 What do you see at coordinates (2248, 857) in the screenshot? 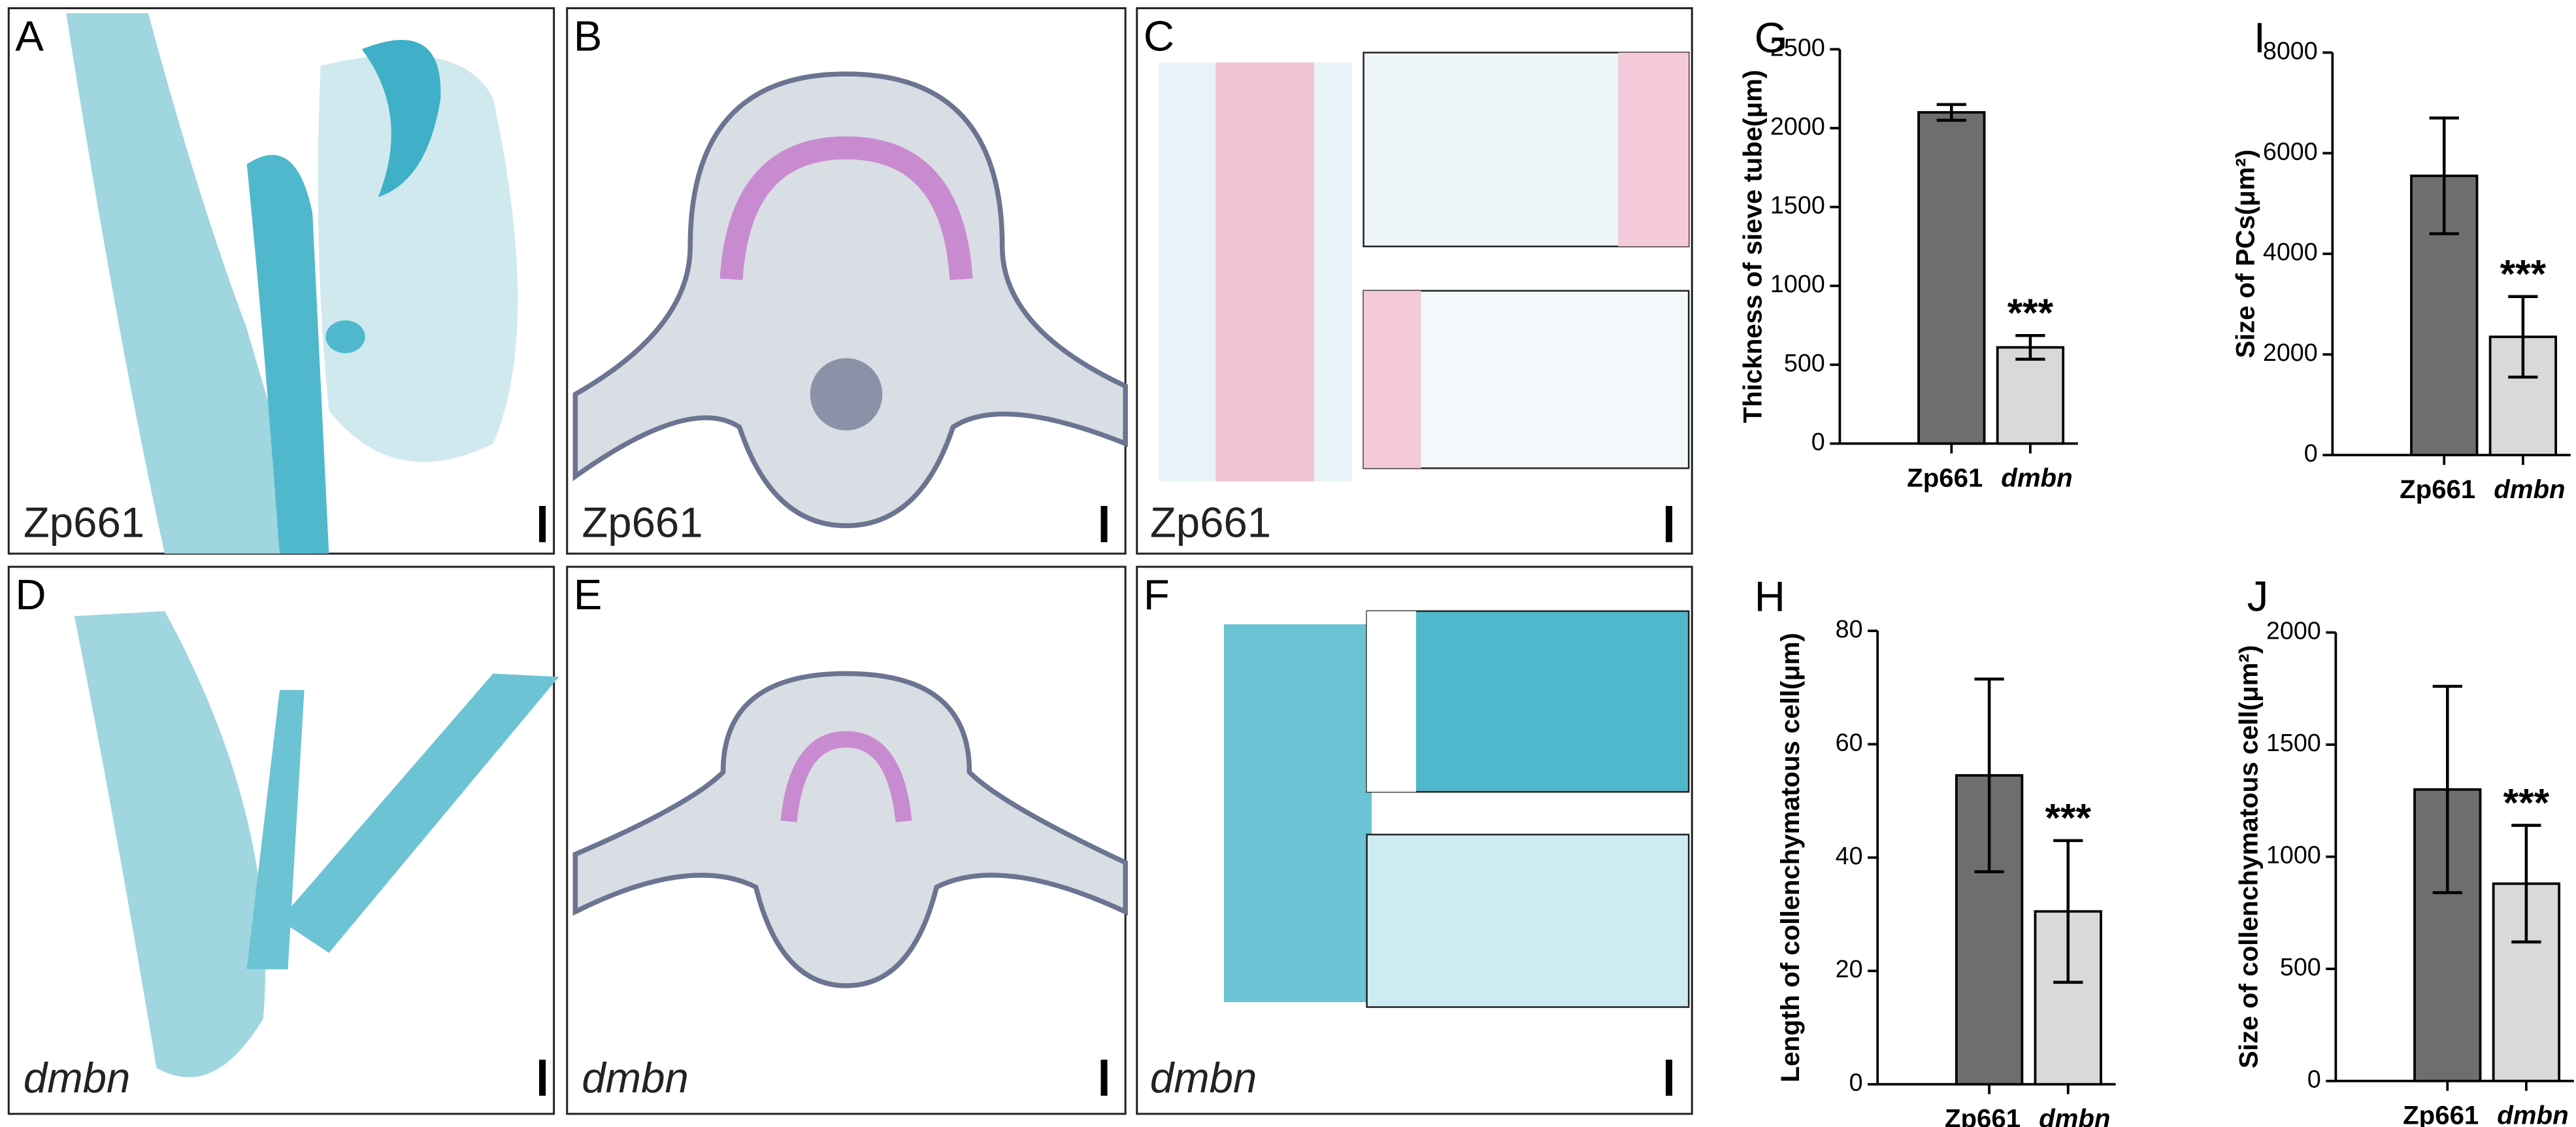
I see `y-axis-label: Size of collenchymatous cell(μm²)` at bounding box center [2248, 857].